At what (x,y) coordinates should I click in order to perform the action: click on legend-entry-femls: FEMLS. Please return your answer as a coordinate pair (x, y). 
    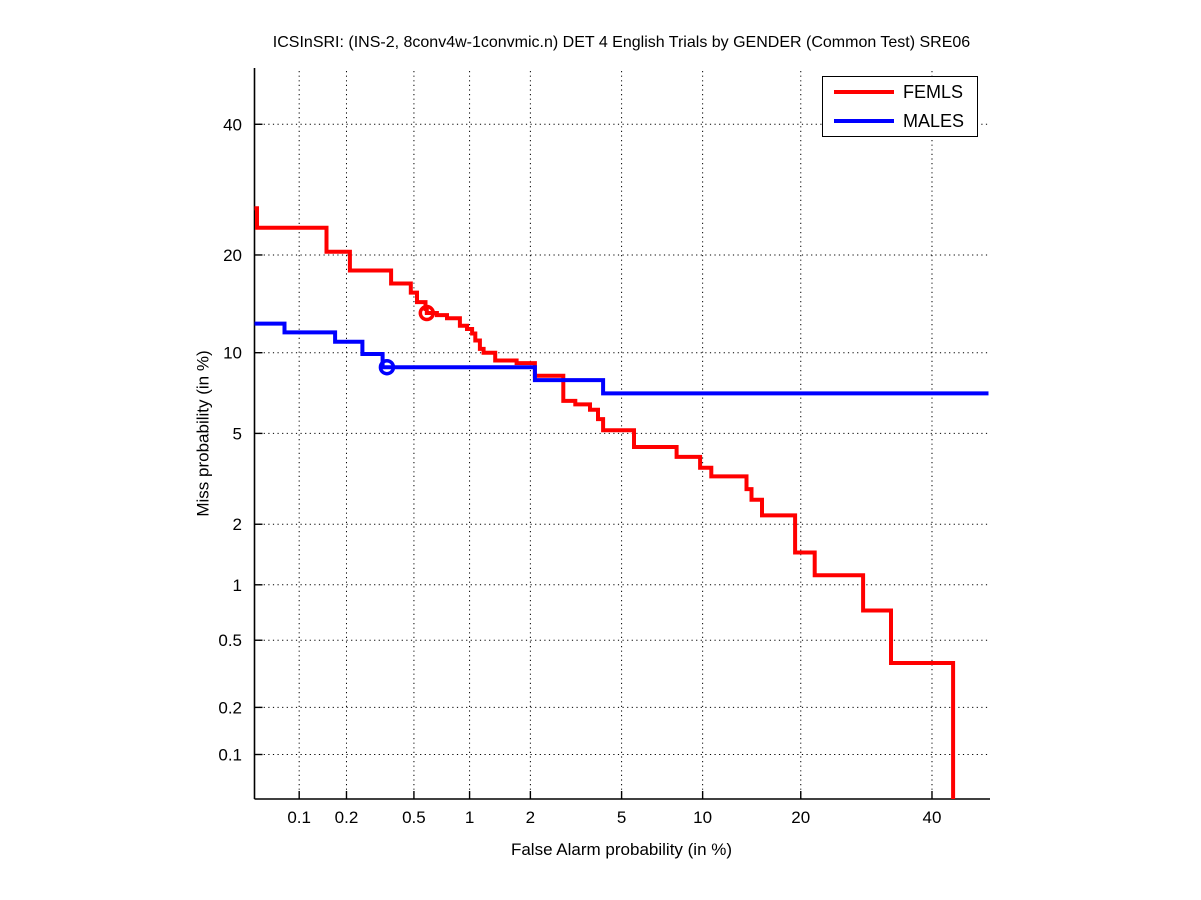
    Looking at the image, I should click on (900, 92).